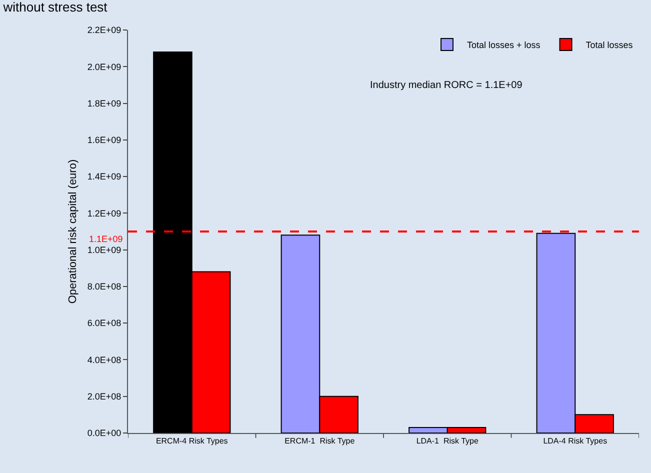  I want to click on y-tick-label: 2.2E+09, so click(104, 30).